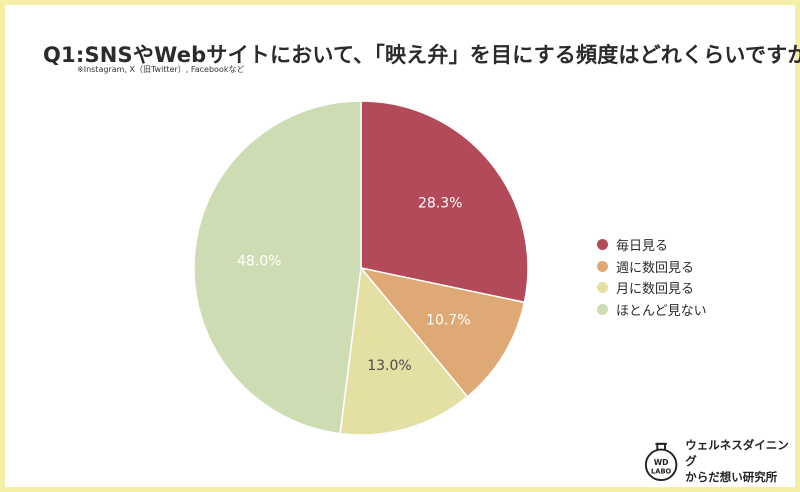 The height and width of the screenshot is (492, 800). I want to click on logo-text-labo: LABO, so click(661, 471).